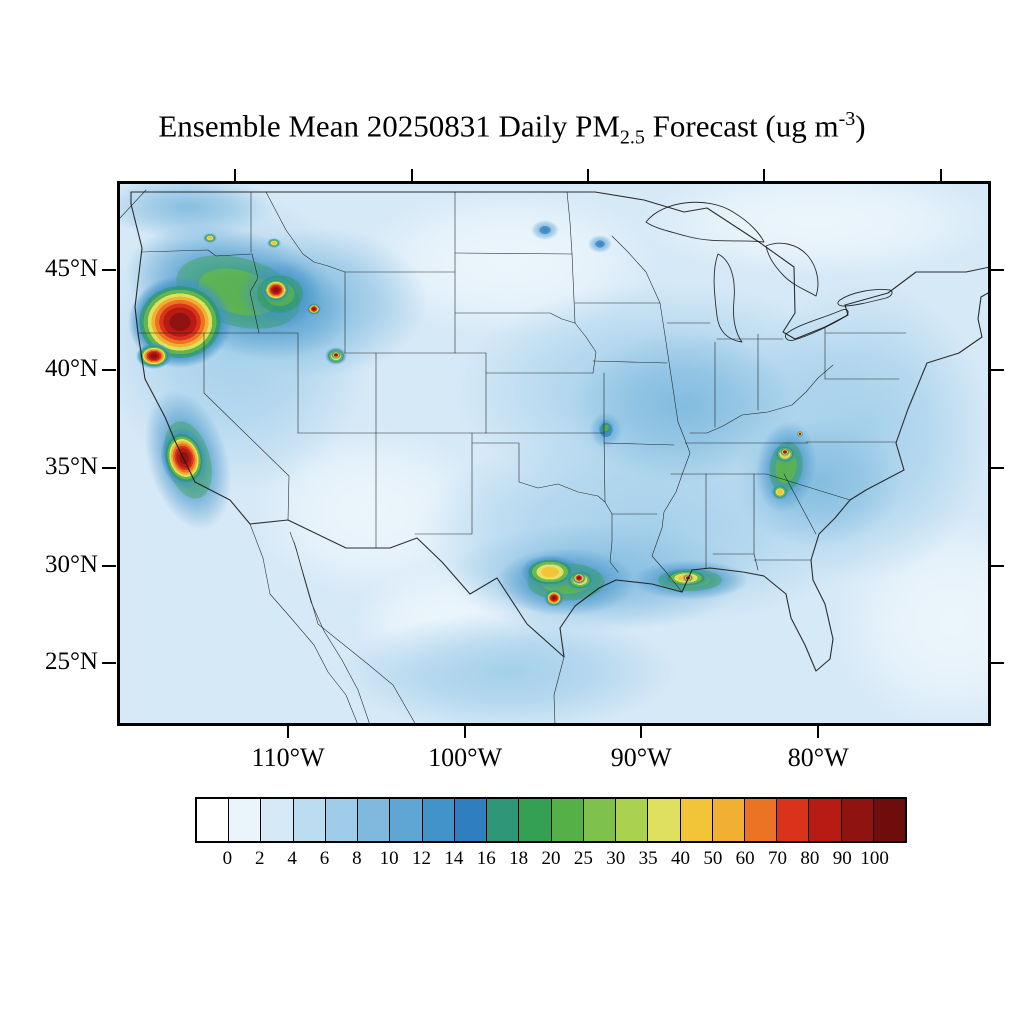 The height and width of the screenshot is (1024, 1024). Describe the element at coordinates (336, 355) in the screenshot. I see `hotspot-wyoming-spot-core` at that location.